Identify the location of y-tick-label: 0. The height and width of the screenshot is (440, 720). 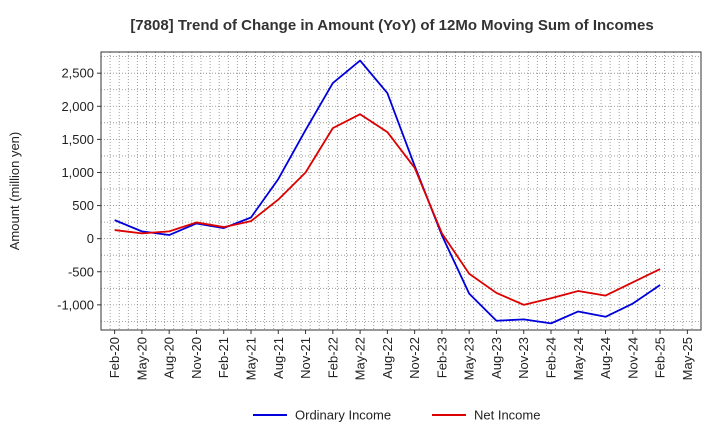
(90, 238).